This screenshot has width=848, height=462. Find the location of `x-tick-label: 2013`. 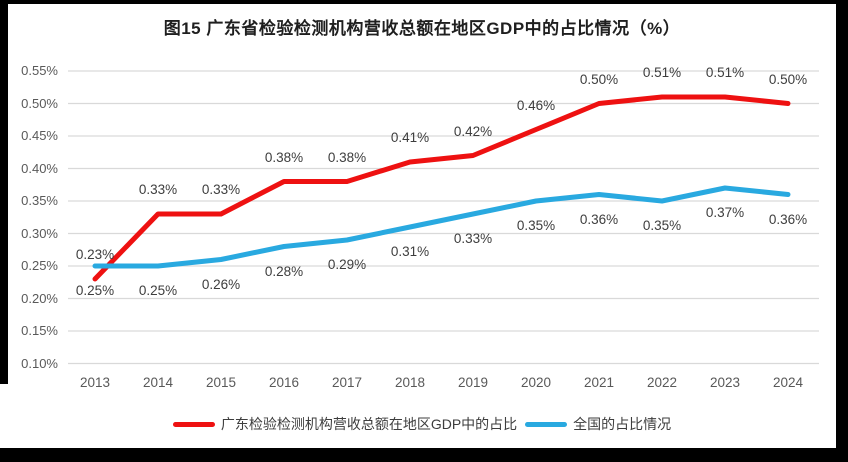

x-tick-label: 2013 is located at coordinates (95, 382).